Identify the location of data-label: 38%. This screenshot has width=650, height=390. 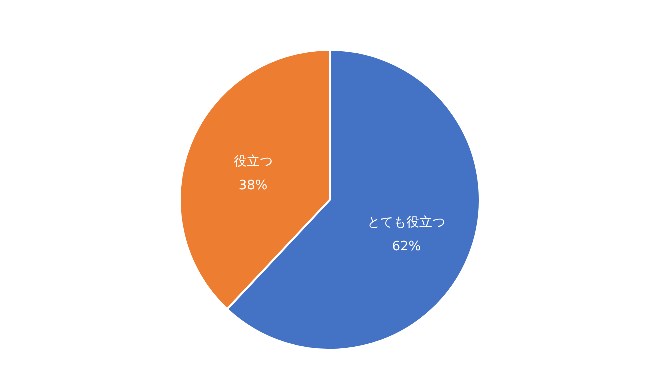
(253, 186).